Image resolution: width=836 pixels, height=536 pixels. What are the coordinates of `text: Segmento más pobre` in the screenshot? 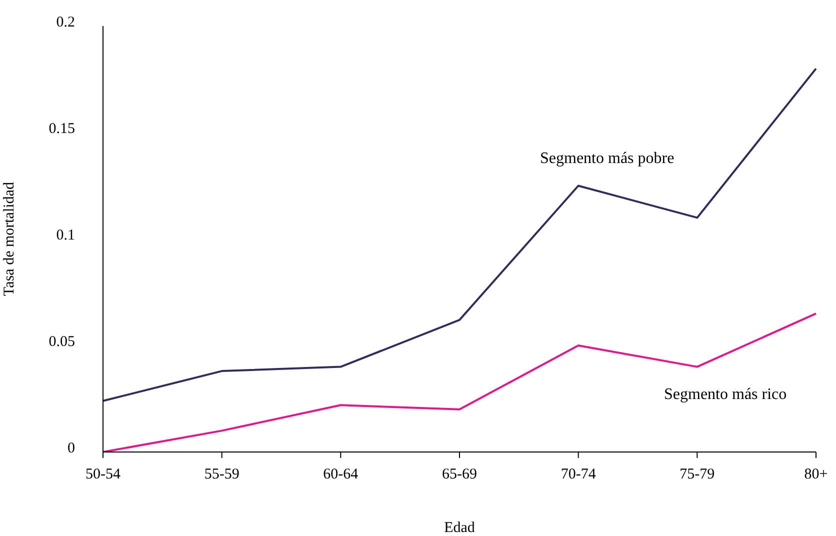 It's located at (607, 159).